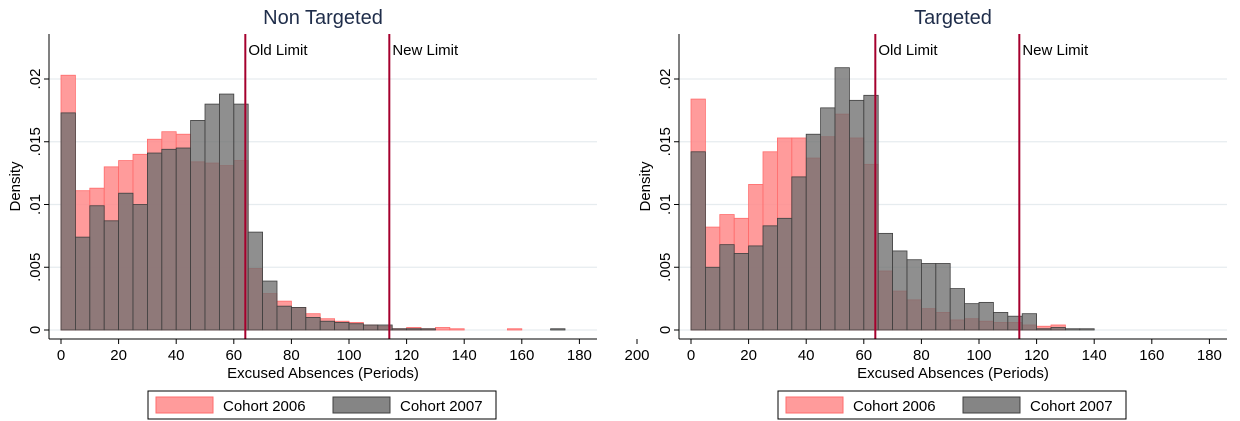 The width and height of the screenshot is (1240, 421). Describe the element at coordinates (953, 18) in the screenshot. I see `chart-title: Targeted` at that location.